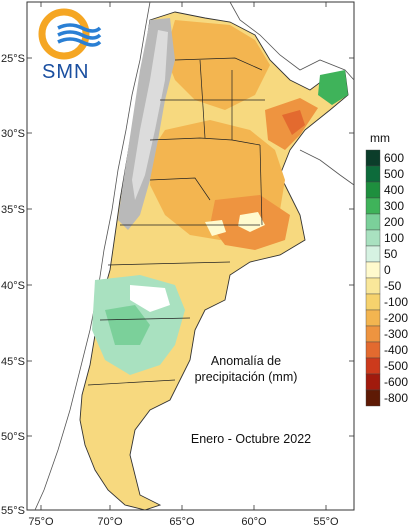 The image size is (420, 531). I want to click on lat-label: 50°S, so click(13, 437).